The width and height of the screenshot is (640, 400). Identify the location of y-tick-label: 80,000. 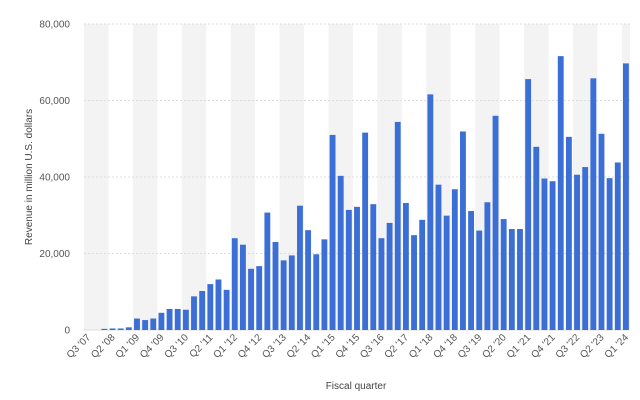
(54, 25).